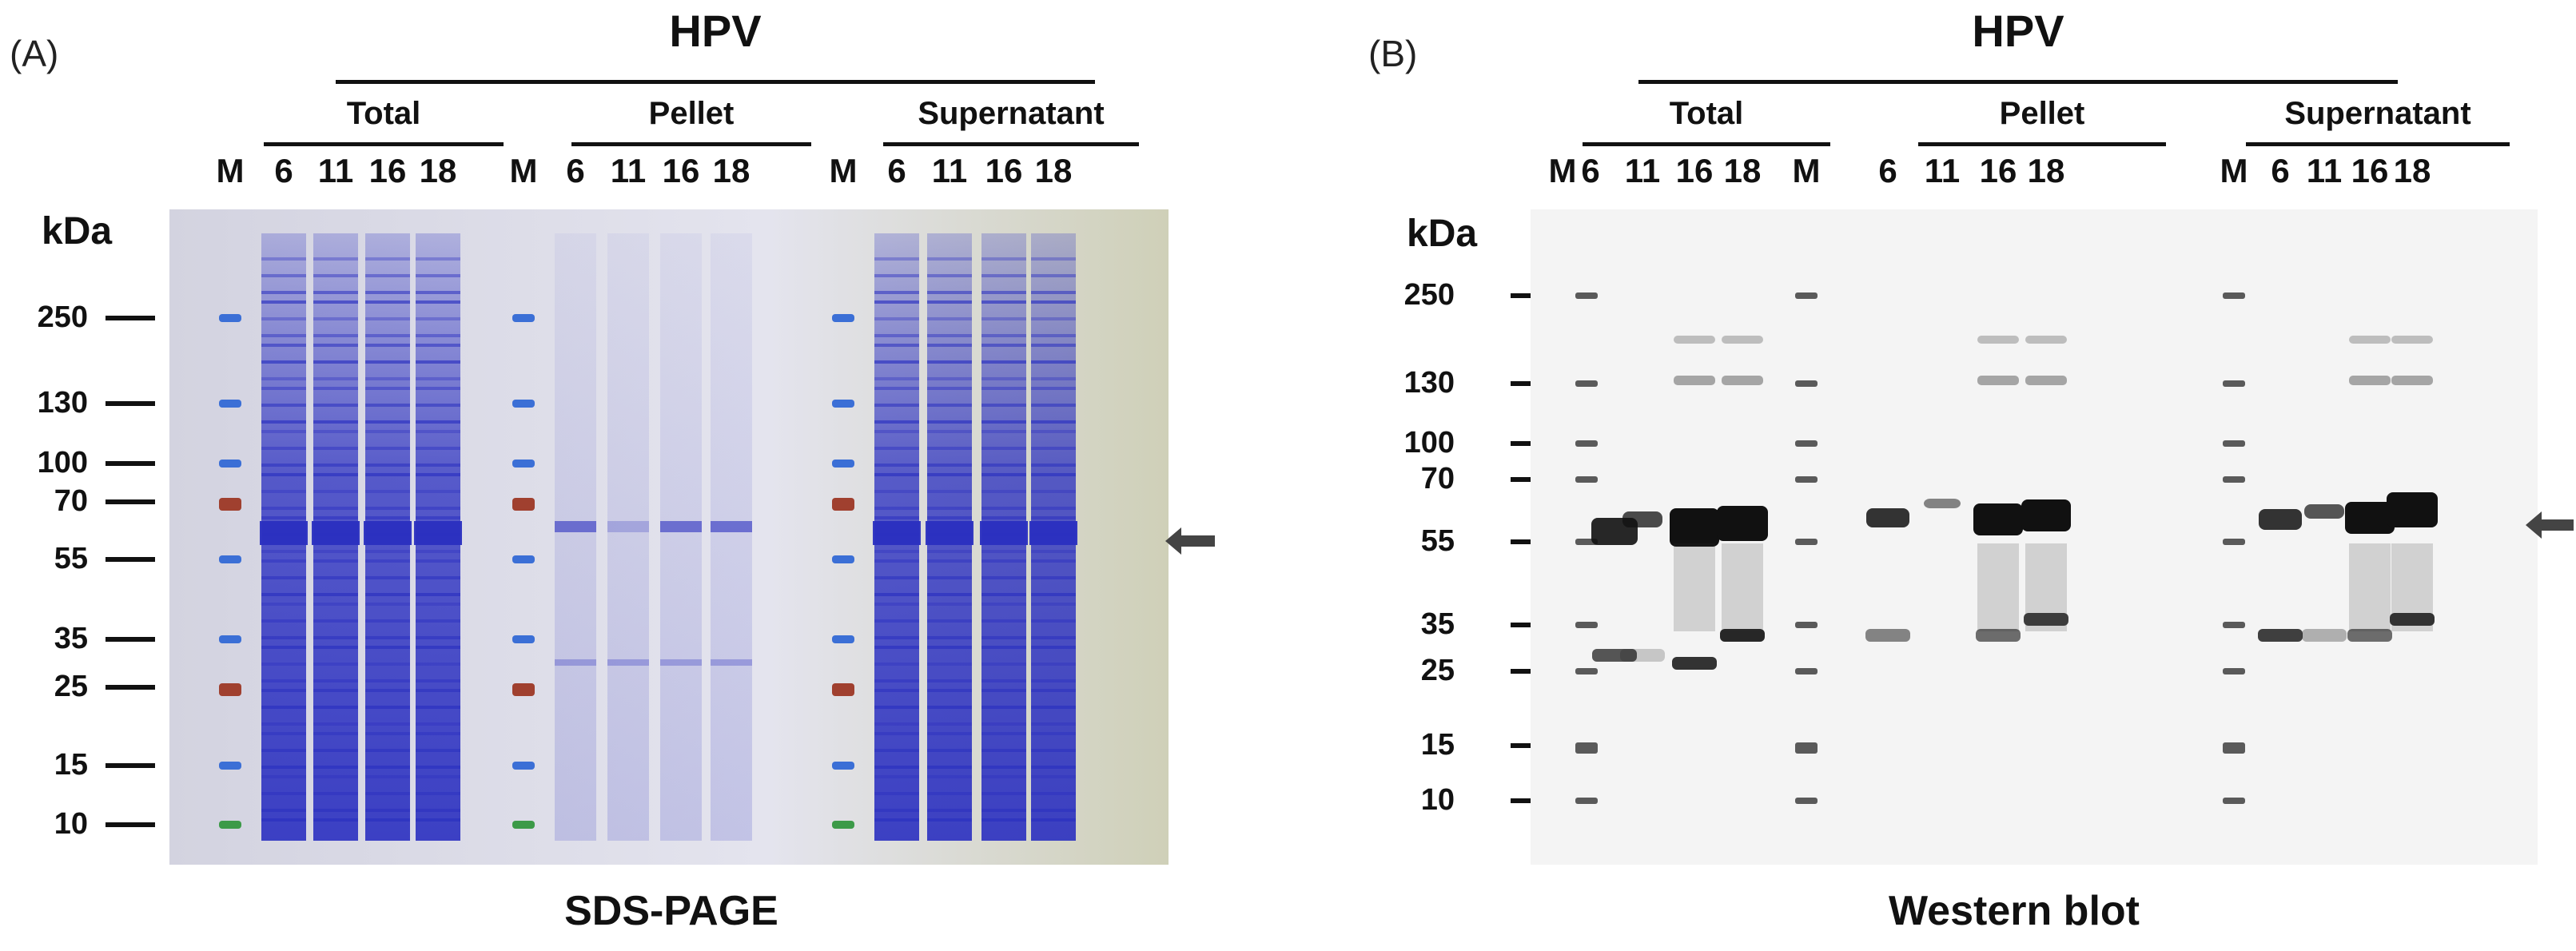 This screenshot has height=951, width=2576. What do you see at coordinates (2042, 144) in the screenshot?
I see `rule-pellet-b` at bounding box center [2042, 144].